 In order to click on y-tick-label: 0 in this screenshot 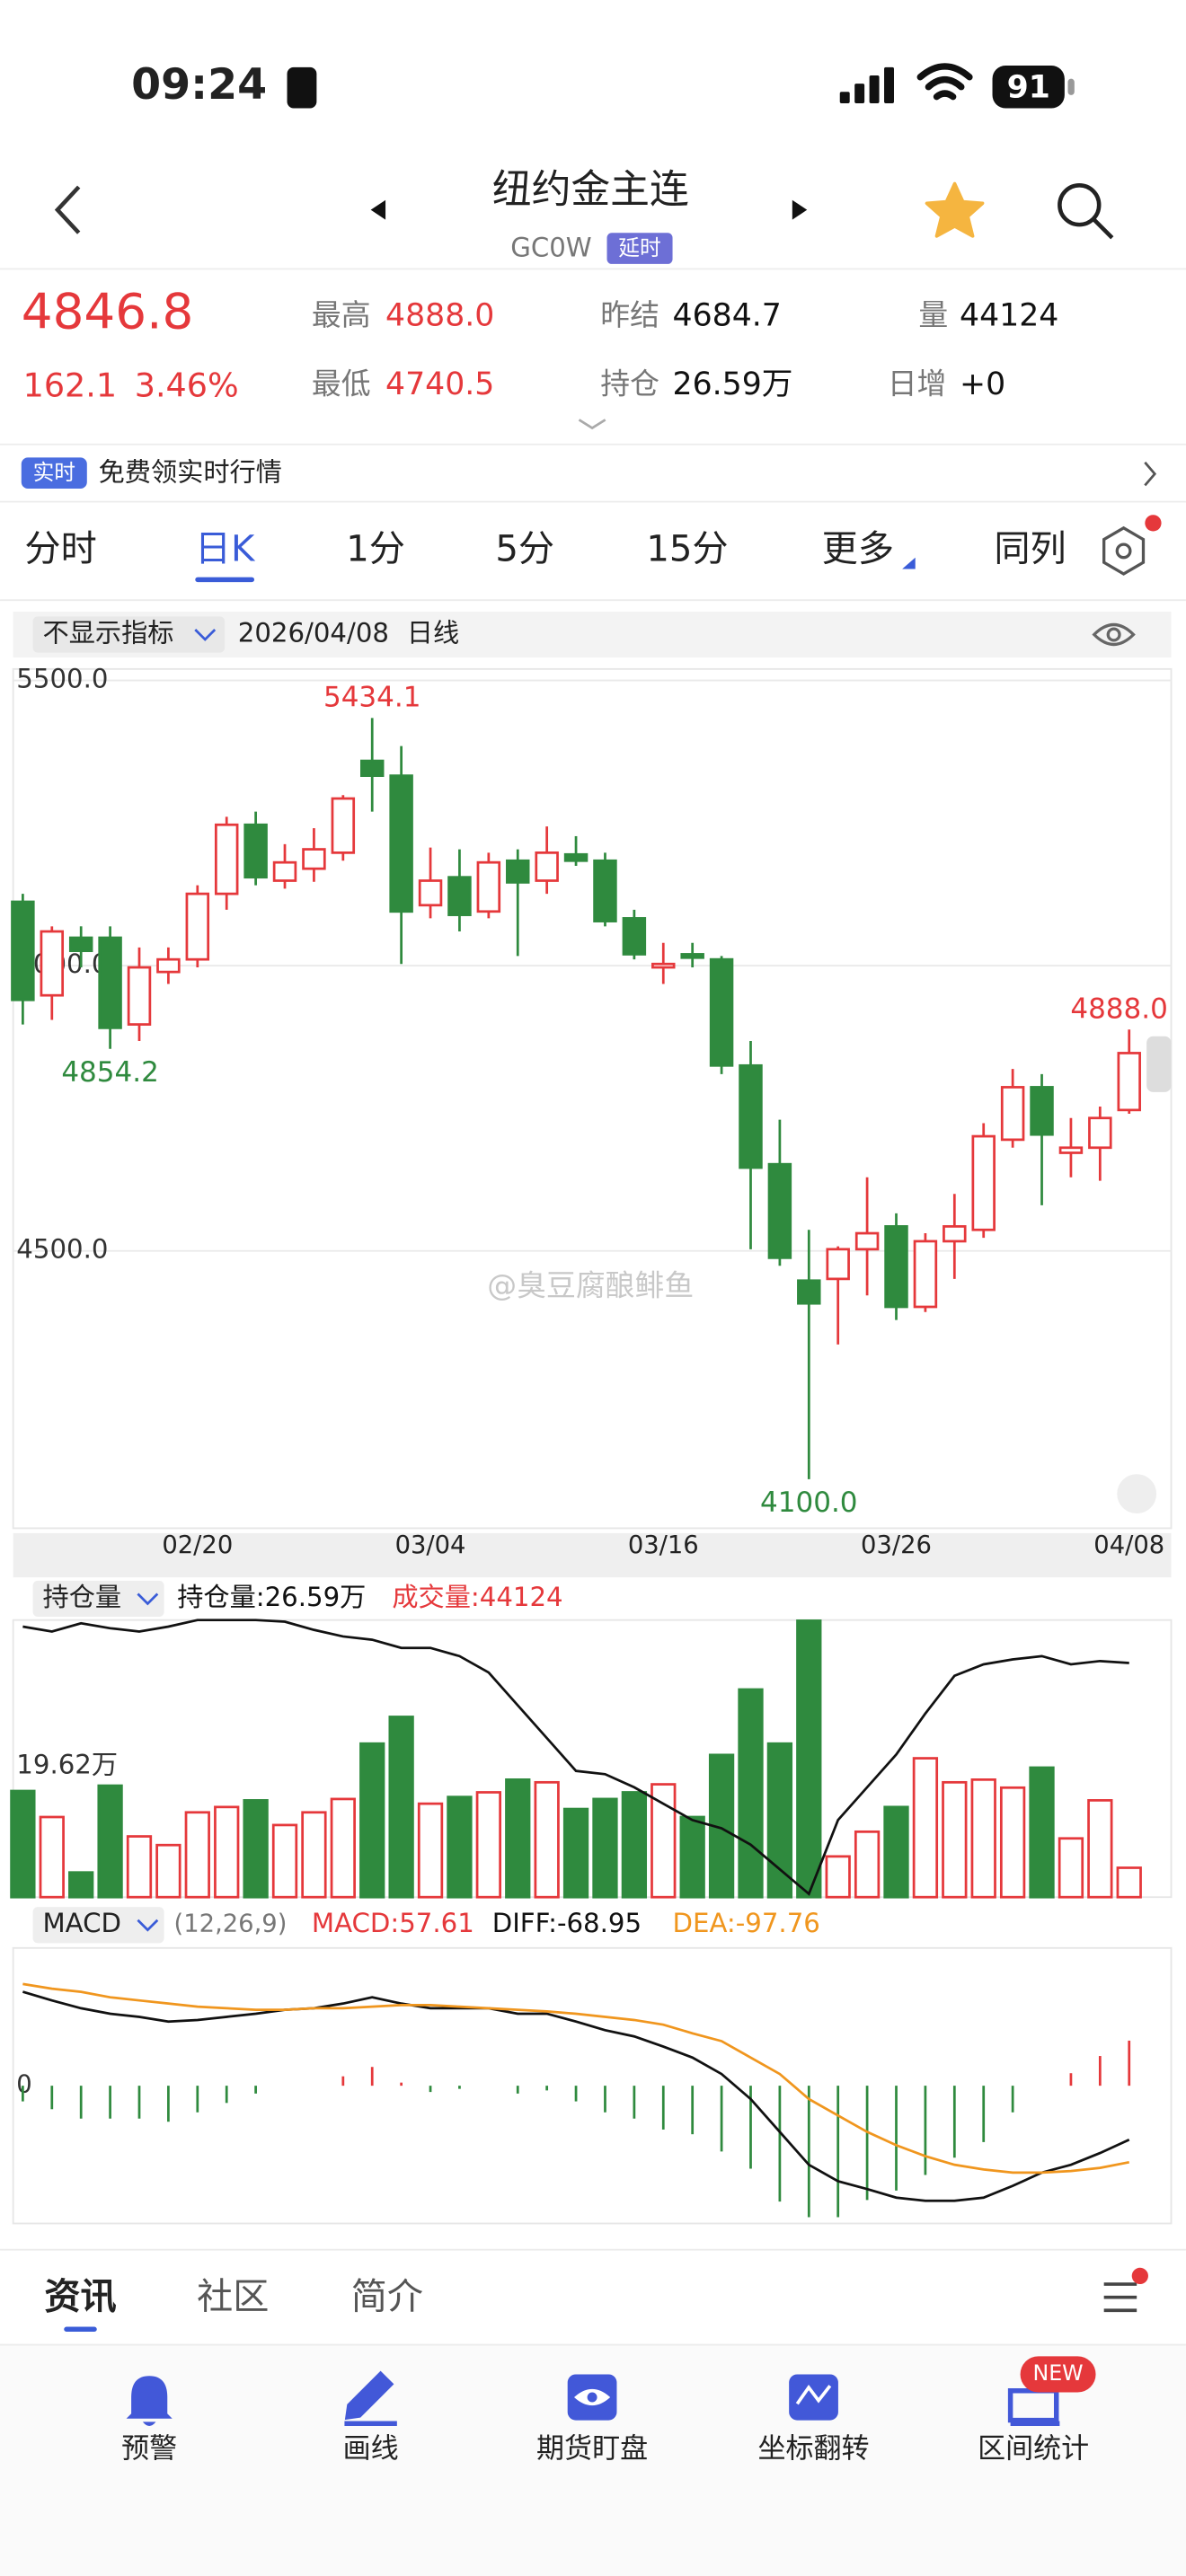, I will do `click(23, 2085)`.